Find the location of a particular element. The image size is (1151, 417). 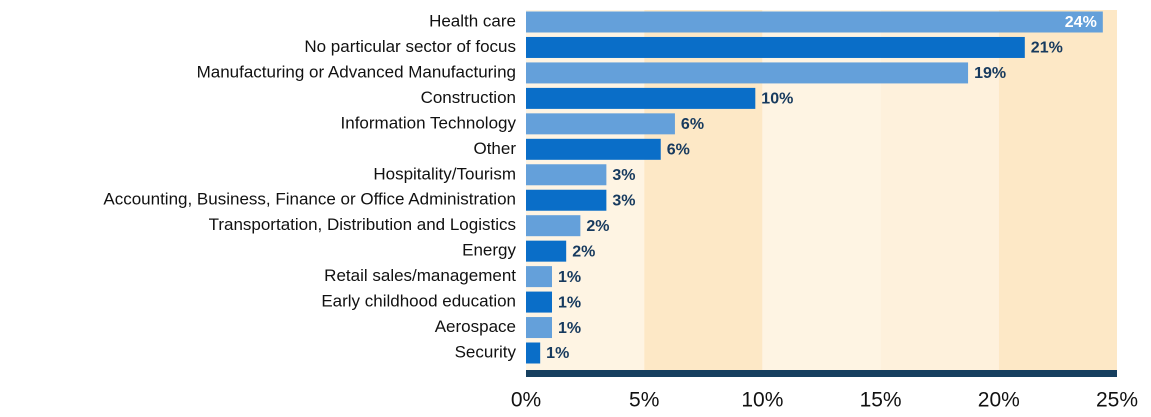

category-label: Construction is located at coordinates (468, 97).